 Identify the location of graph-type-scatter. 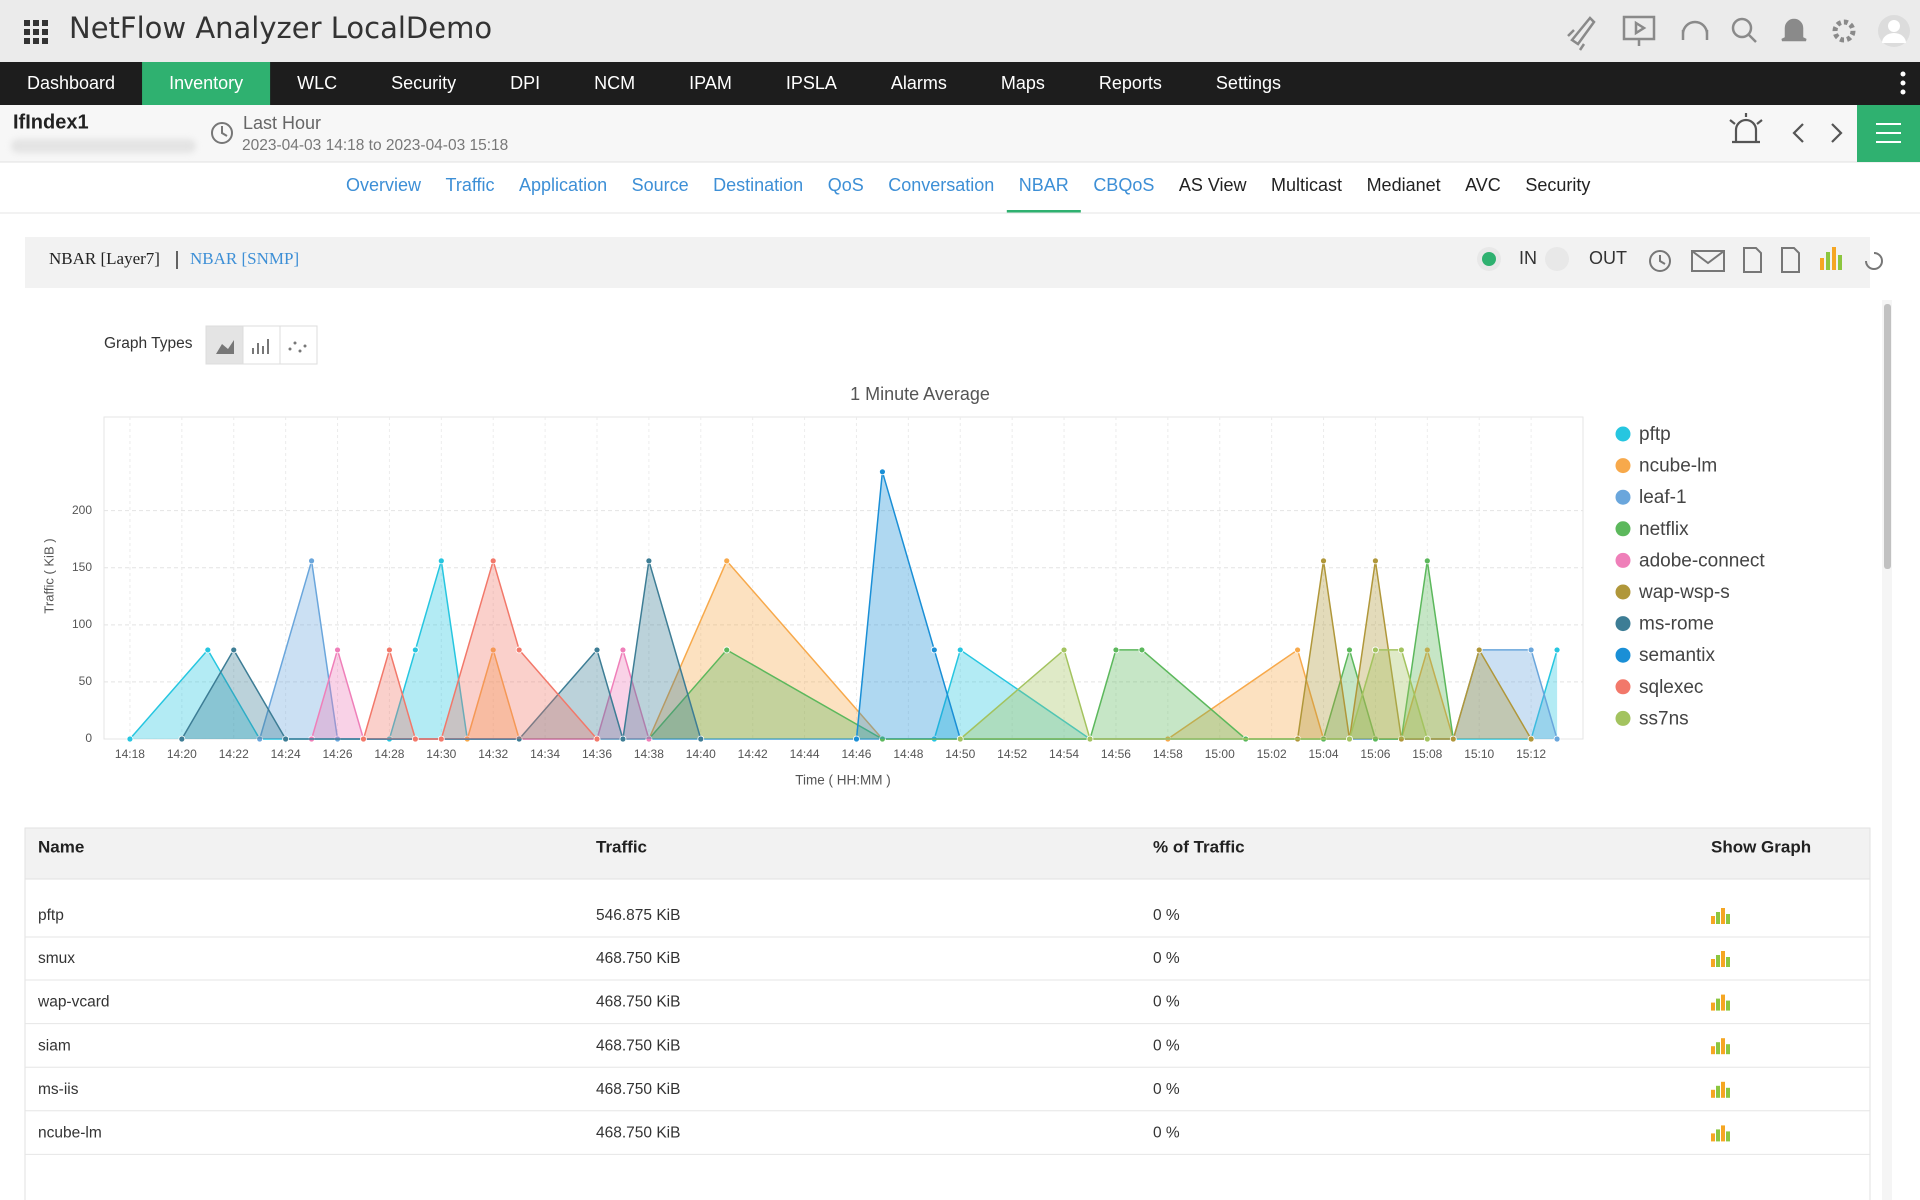
(298, 345).